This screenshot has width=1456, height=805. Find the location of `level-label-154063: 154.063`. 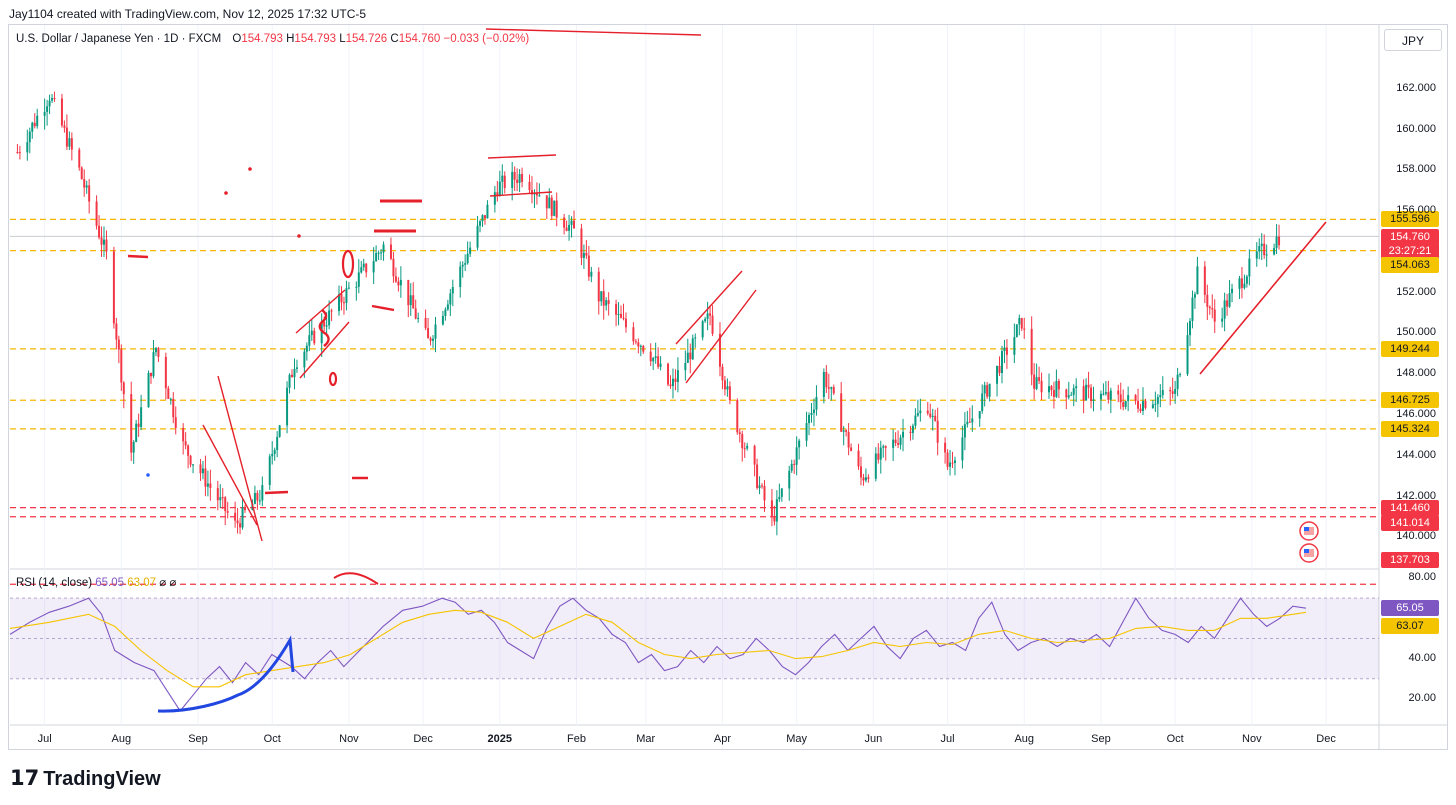

level-label-154063: 154.063 is located at coordinates (1410, 264).